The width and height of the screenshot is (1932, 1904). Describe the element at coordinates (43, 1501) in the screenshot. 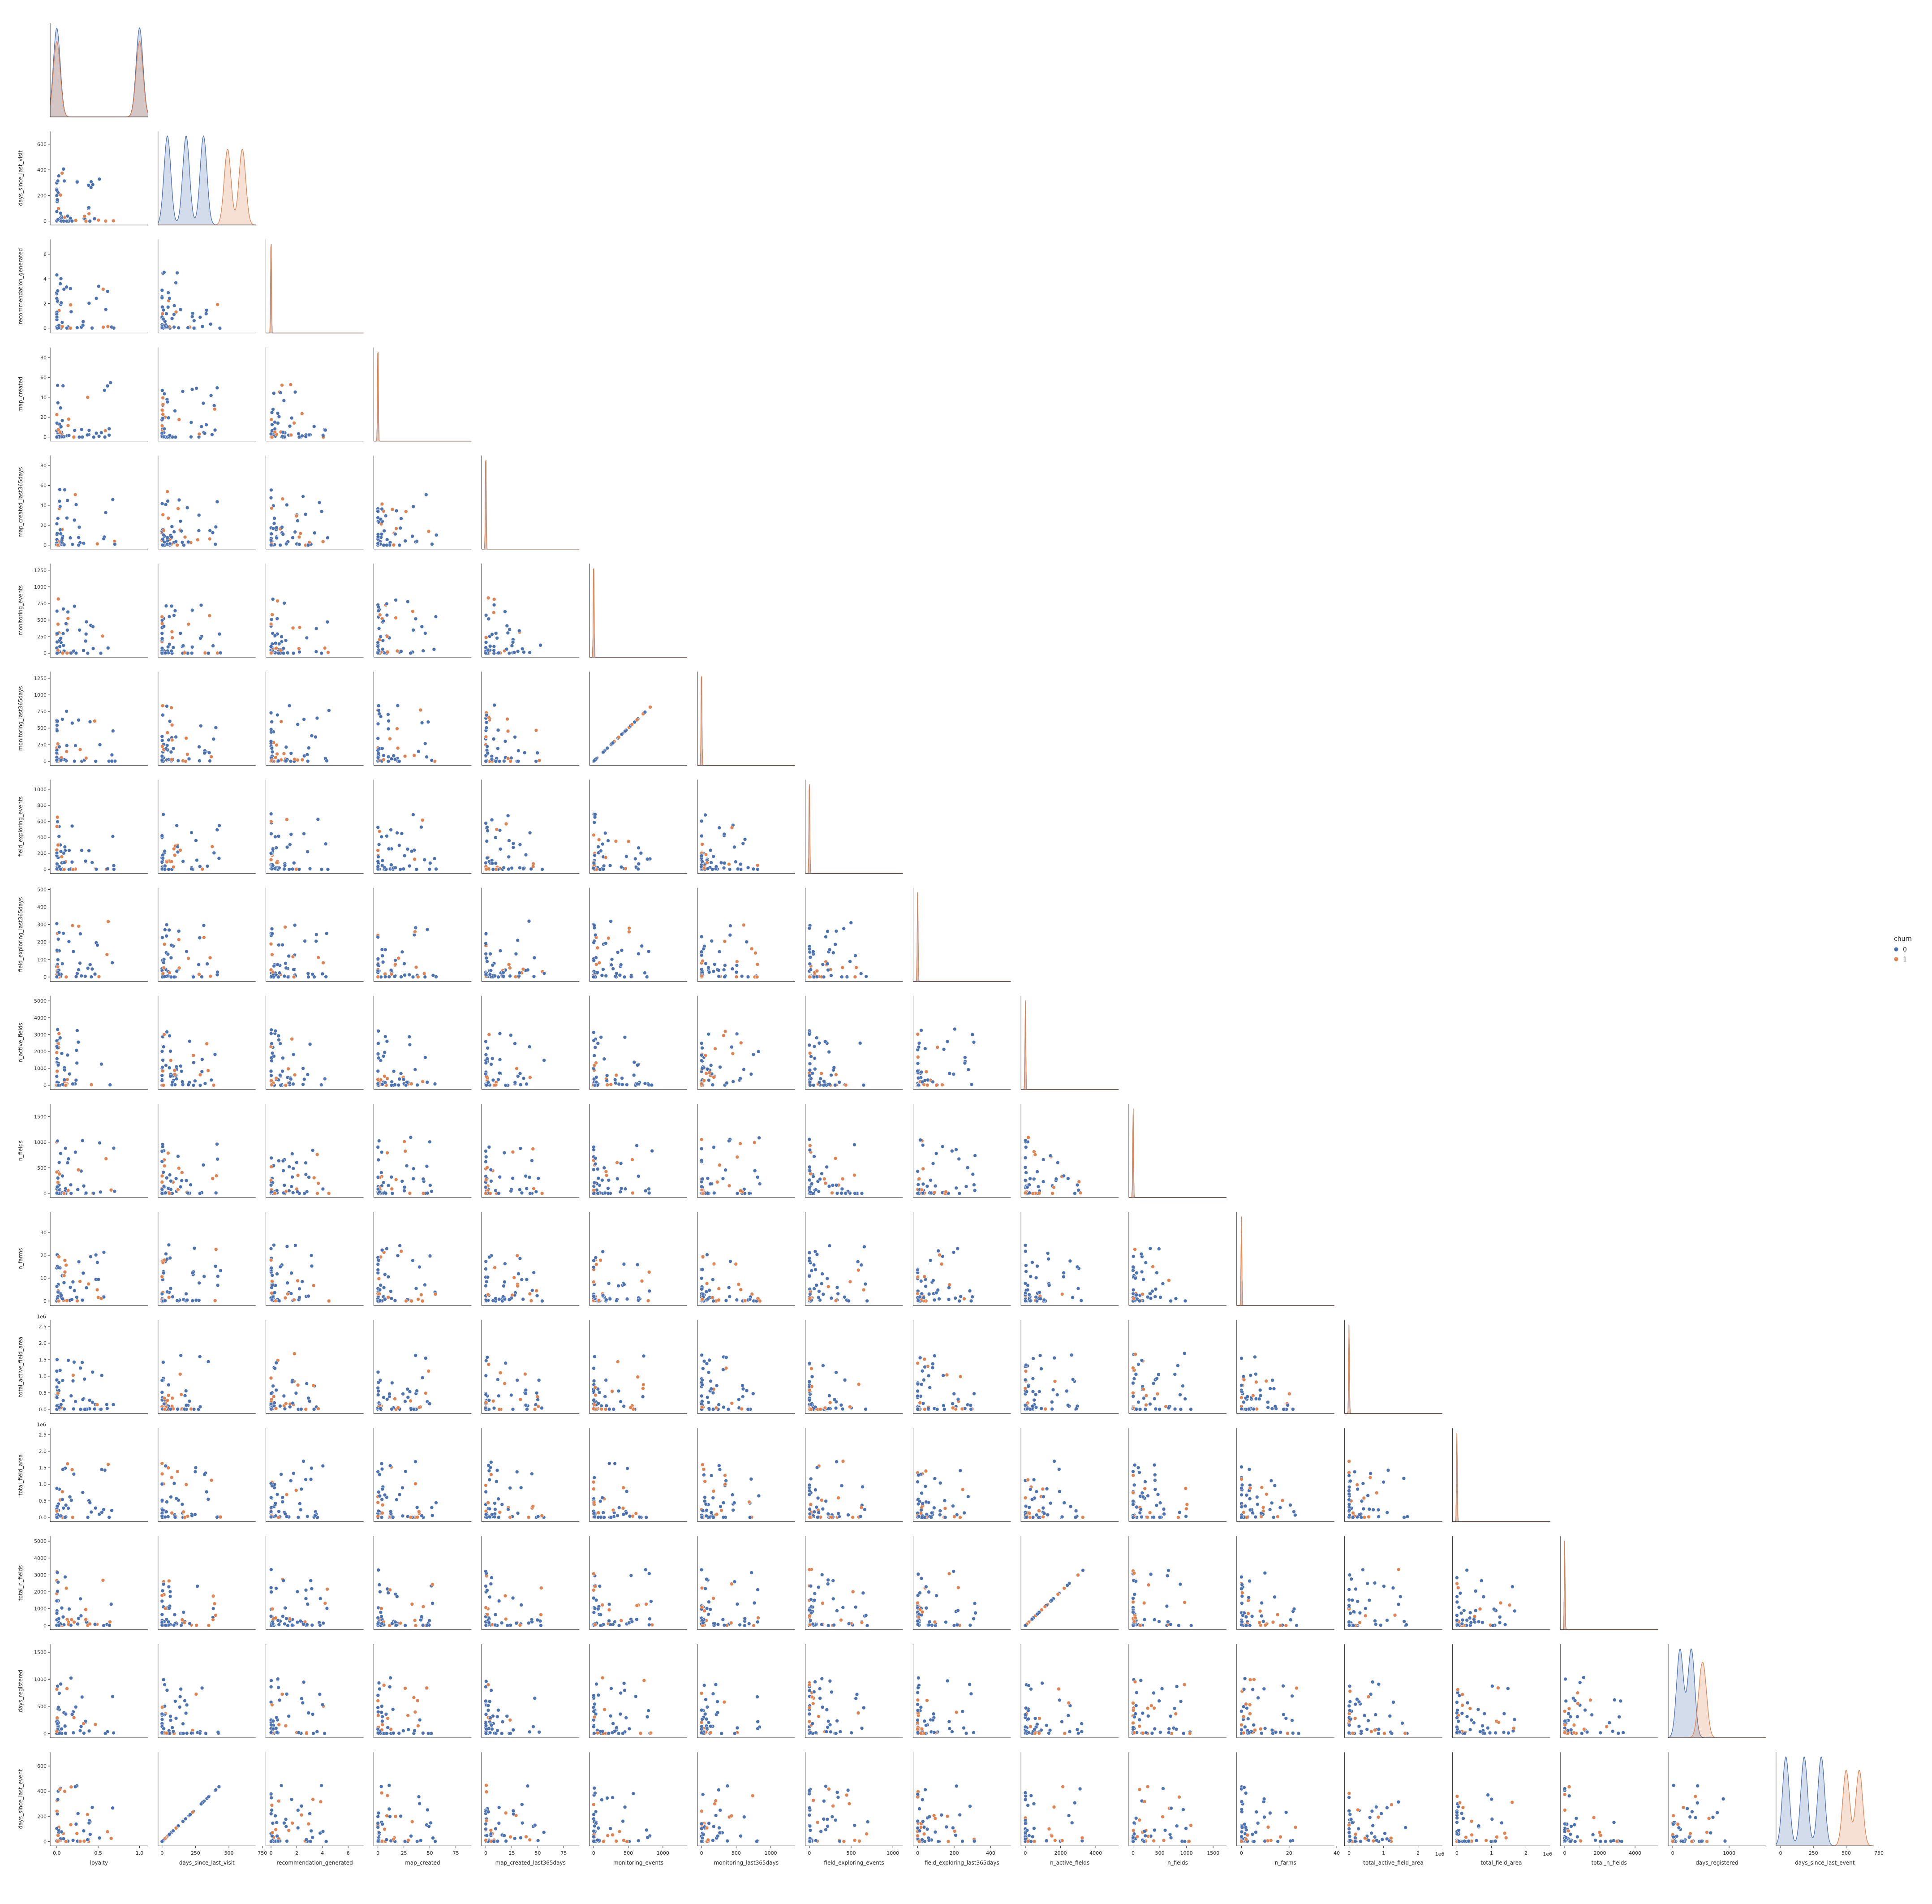

I see `y-tick-label: 0.5` at that location.